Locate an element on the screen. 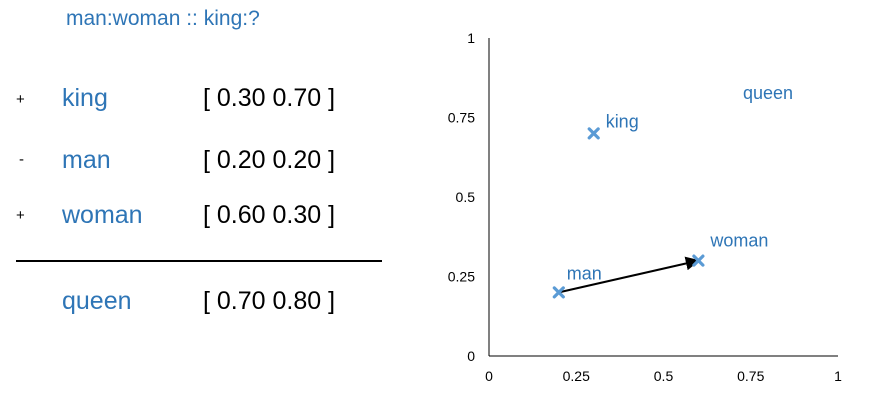 The image size is (884, 414). point-marker-king is located at coordinates (593, 133).